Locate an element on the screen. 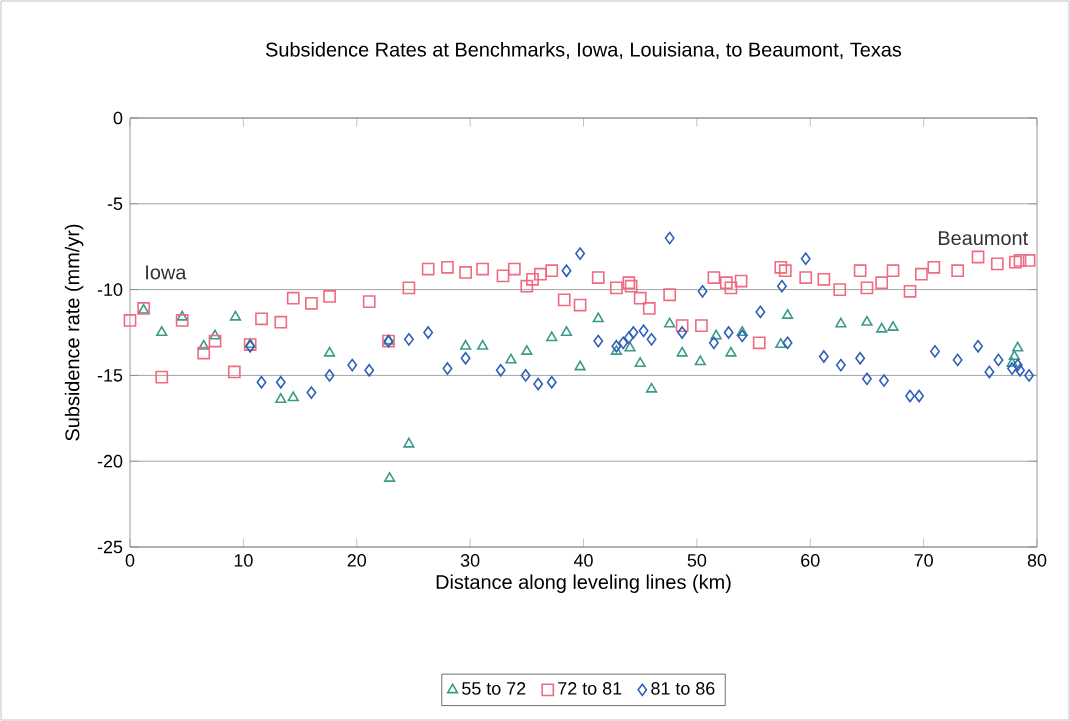 Image resolution: width=1070 pixels, height=721 pixels. y-tick-label: -20 is located at coordinates (110, 461).